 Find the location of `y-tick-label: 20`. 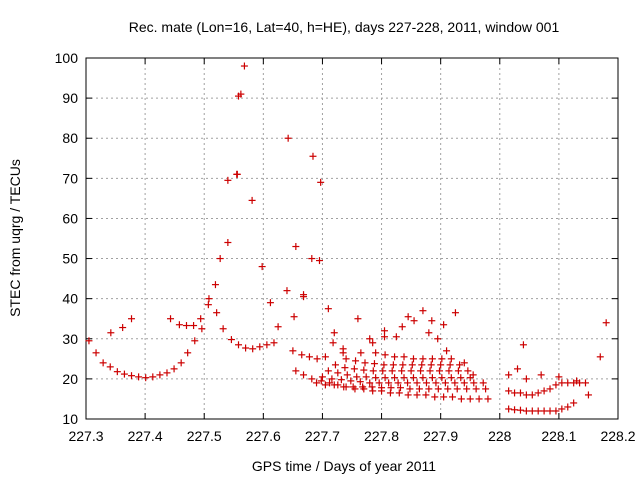

y-tick-label: 20 is located at coordinates (70, 379).